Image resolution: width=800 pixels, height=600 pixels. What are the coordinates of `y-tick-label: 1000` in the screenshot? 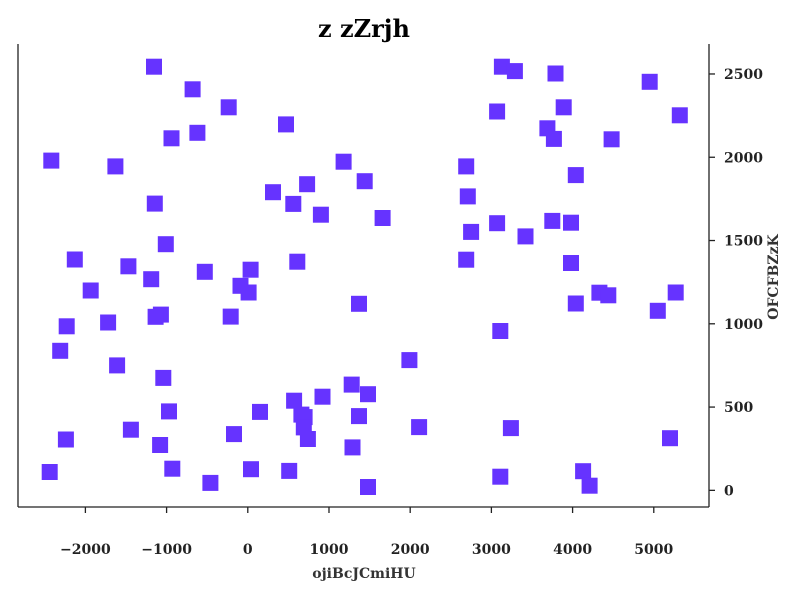 It's located at (743, 325).